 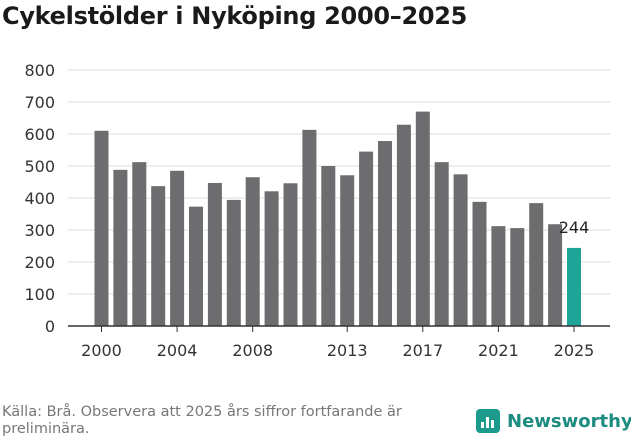 I want to click on bar-2009, so click(x=271, y=258).